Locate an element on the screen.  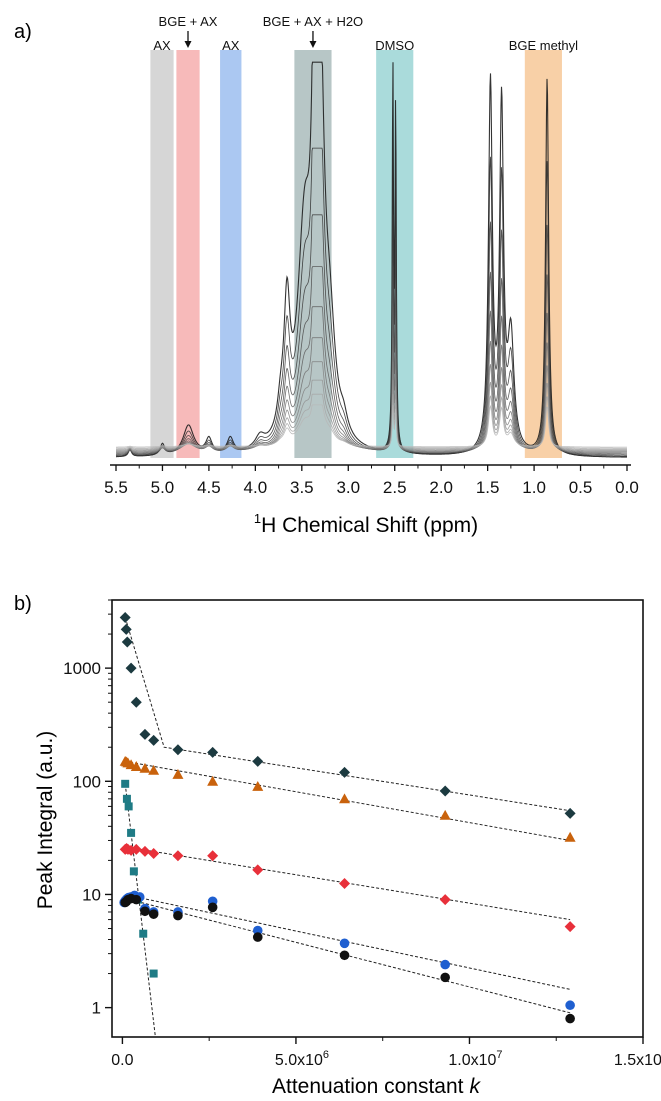
x-tick-label: 1.0 is located at coordinates (534, 487).